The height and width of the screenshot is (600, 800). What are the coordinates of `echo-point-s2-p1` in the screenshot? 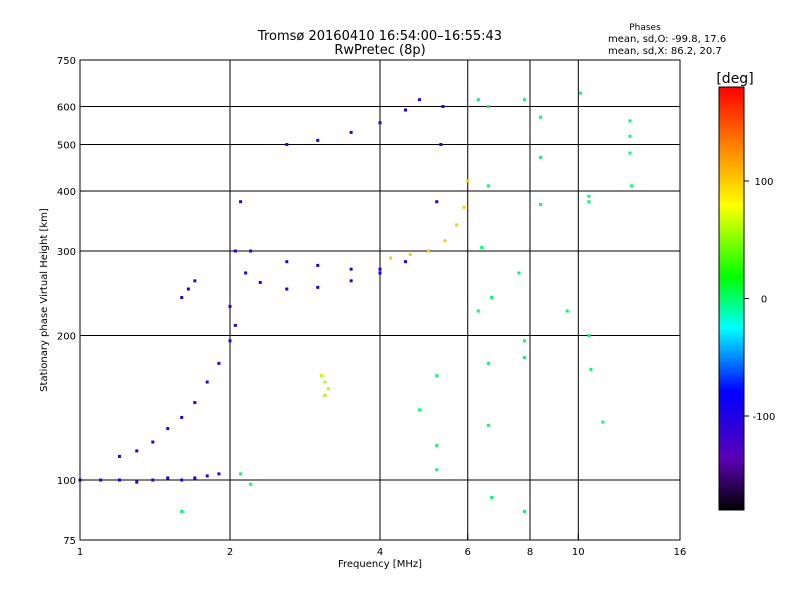 It's located at (235, 251).